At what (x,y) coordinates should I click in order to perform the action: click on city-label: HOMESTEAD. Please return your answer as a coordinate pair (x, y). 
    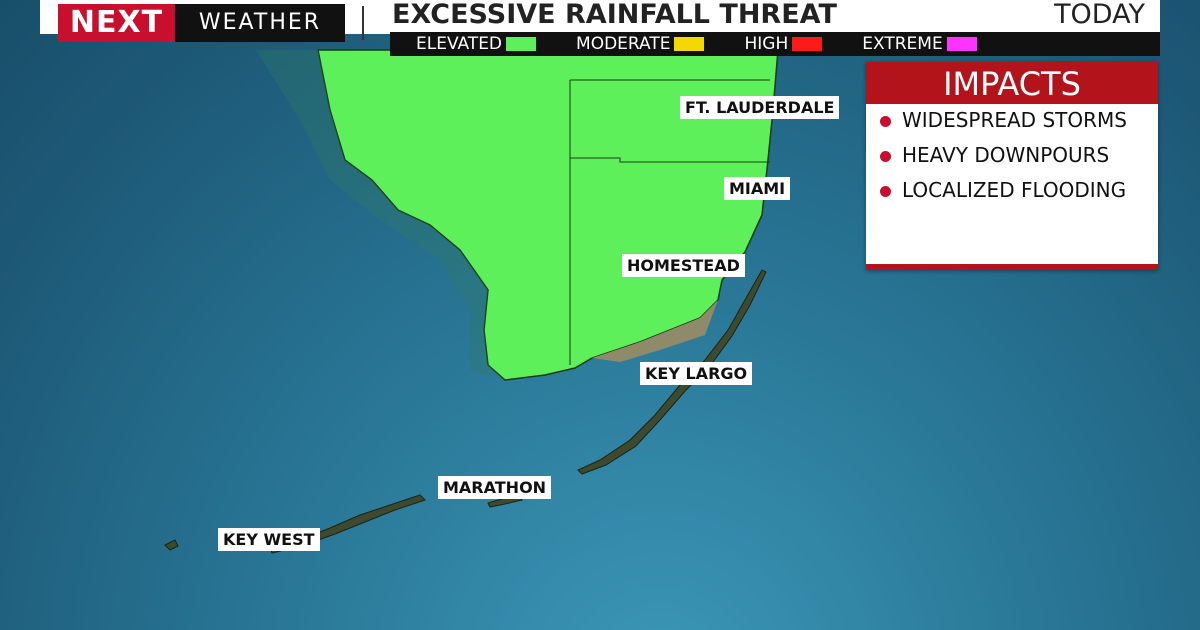
    Looking at the image, I should click on (683, 265).